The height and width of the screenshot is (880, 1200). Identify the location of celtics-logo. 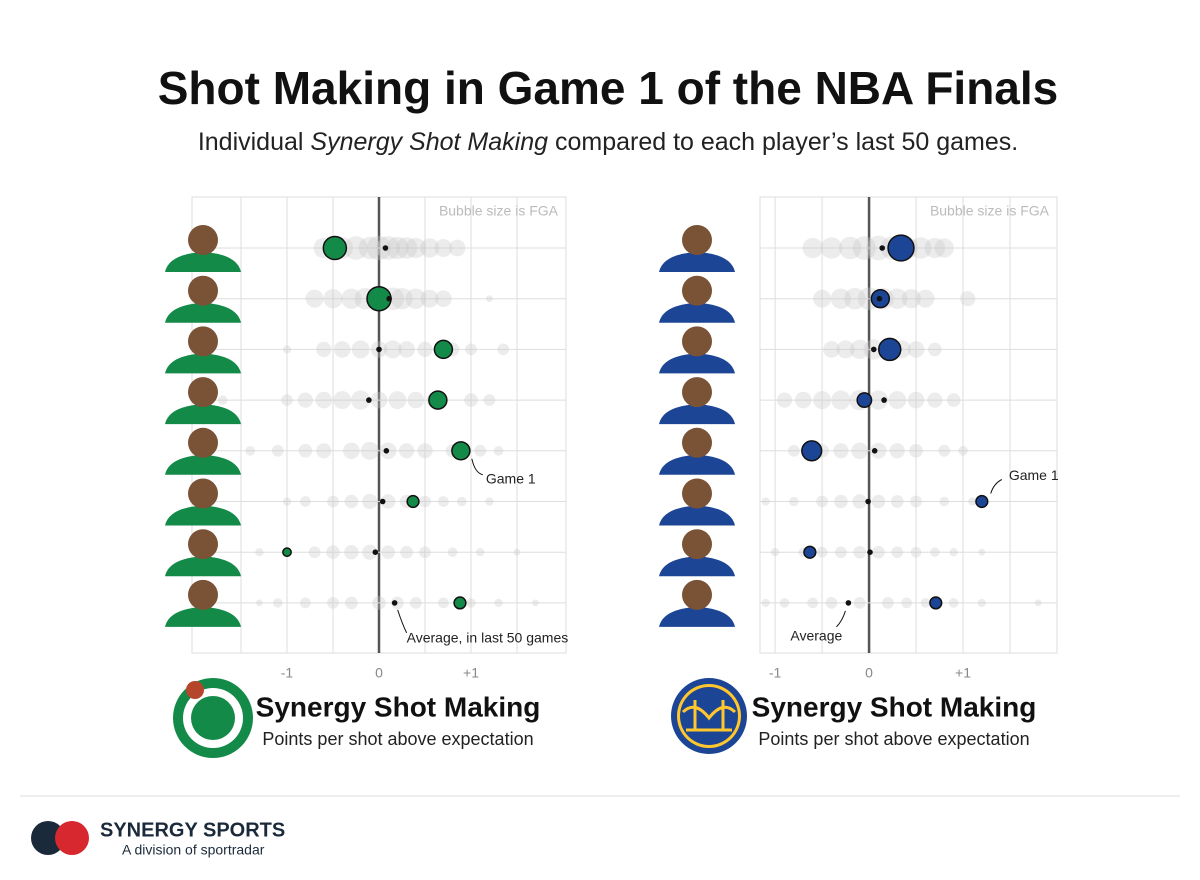
(213, 718).